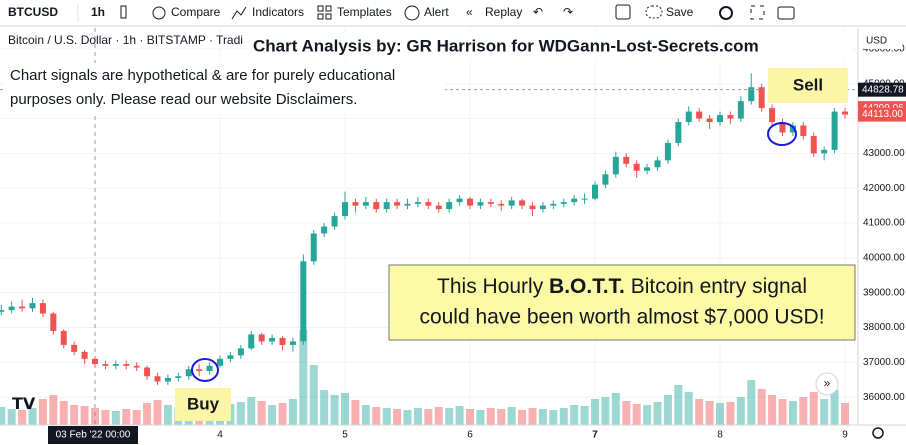 The image size is (906, 445). I want to click on currency-box, so click(883, 41).